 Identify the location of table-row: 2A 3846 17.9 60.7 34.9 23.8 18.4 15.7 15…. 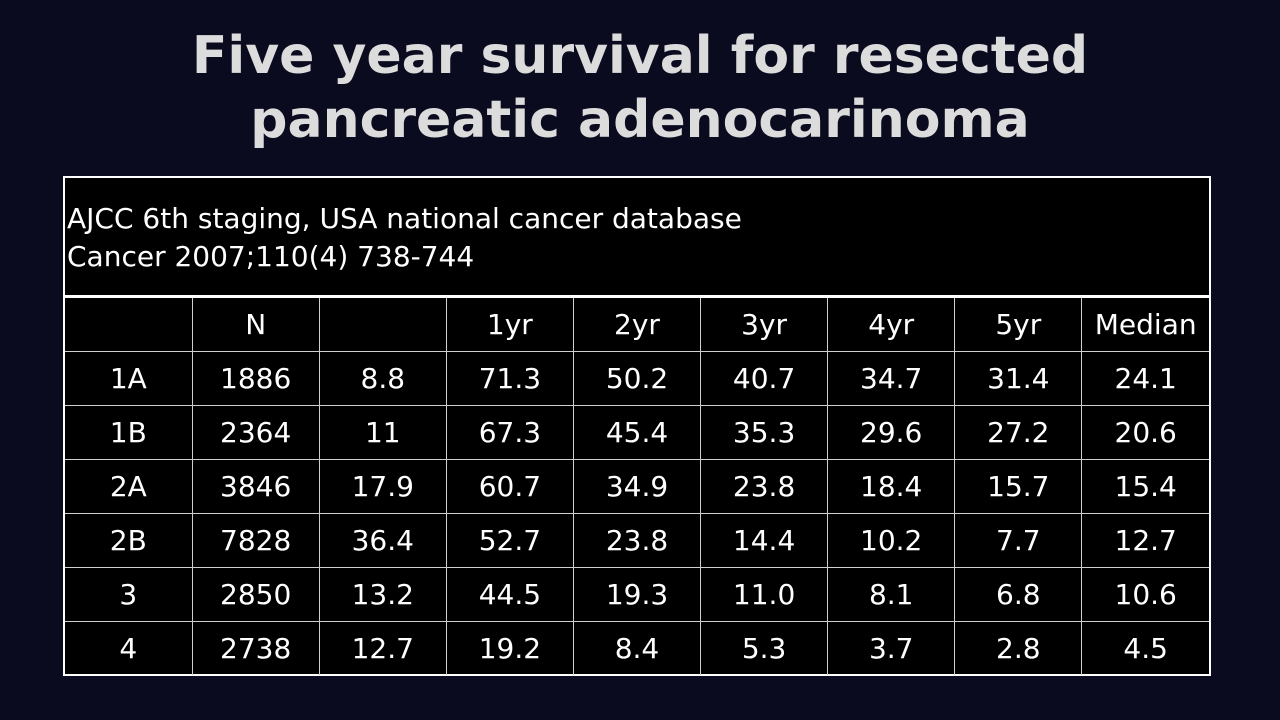
(637, 486).